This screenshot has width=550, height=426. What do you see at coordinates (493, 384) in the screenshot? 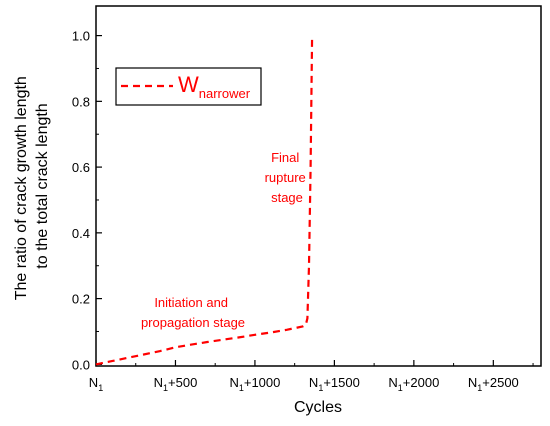
I see `x-tick-label: N1+2500` at bounding box center [493, 384].